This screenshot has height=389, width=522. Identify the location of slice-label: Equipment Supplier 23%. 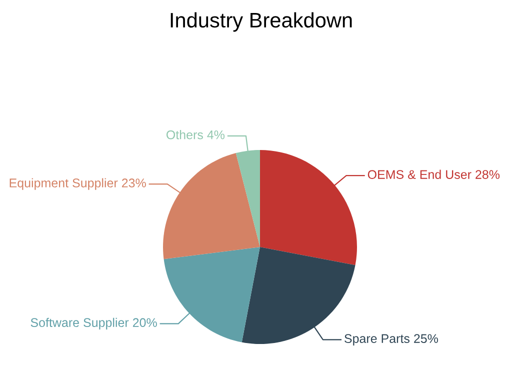
(78, 184).